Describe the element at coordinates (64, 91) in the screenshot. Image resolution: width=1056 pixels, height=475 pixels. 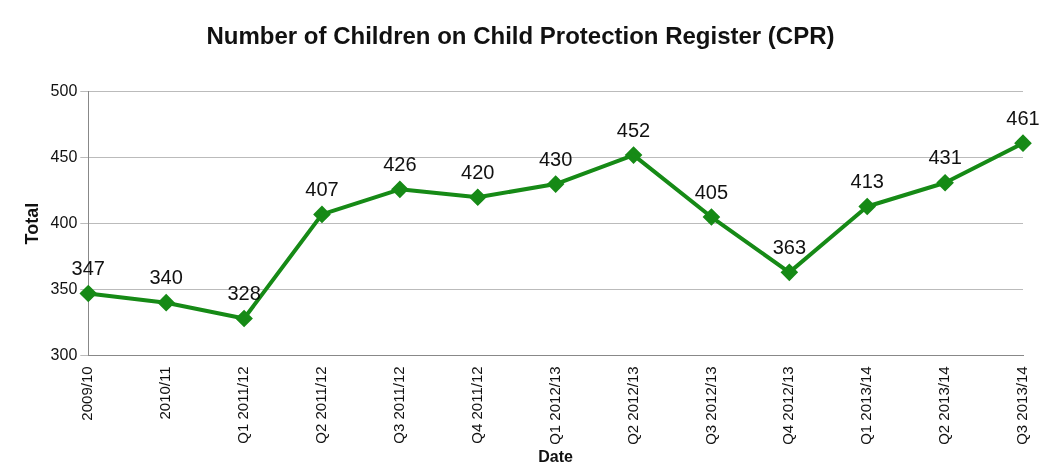
I see `y-tick-label: 500` at that location.